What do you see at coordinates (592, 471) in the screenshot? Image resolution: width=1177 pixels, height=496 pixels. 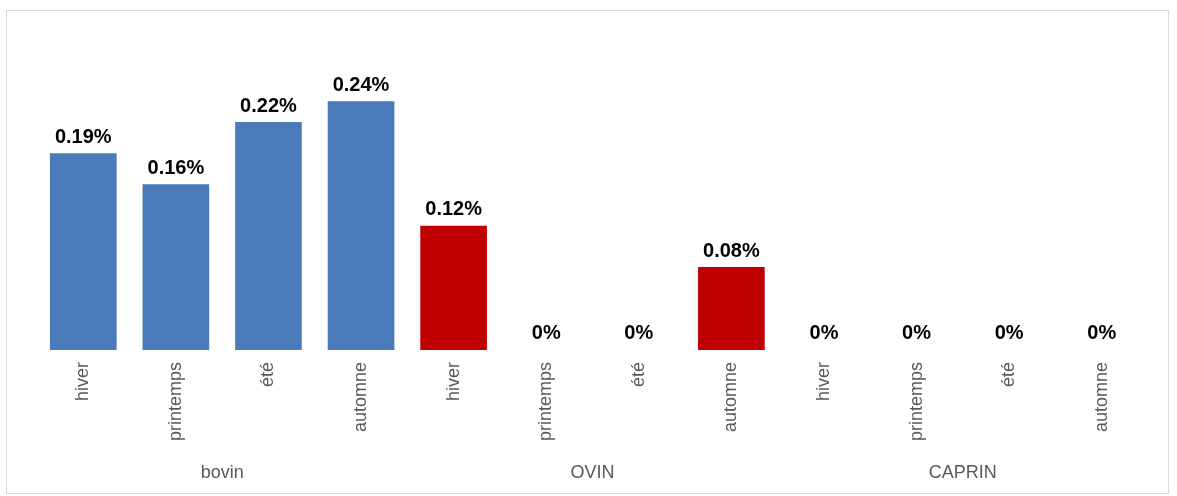 I see `text: OVIN` at bounding box center [592, 471].